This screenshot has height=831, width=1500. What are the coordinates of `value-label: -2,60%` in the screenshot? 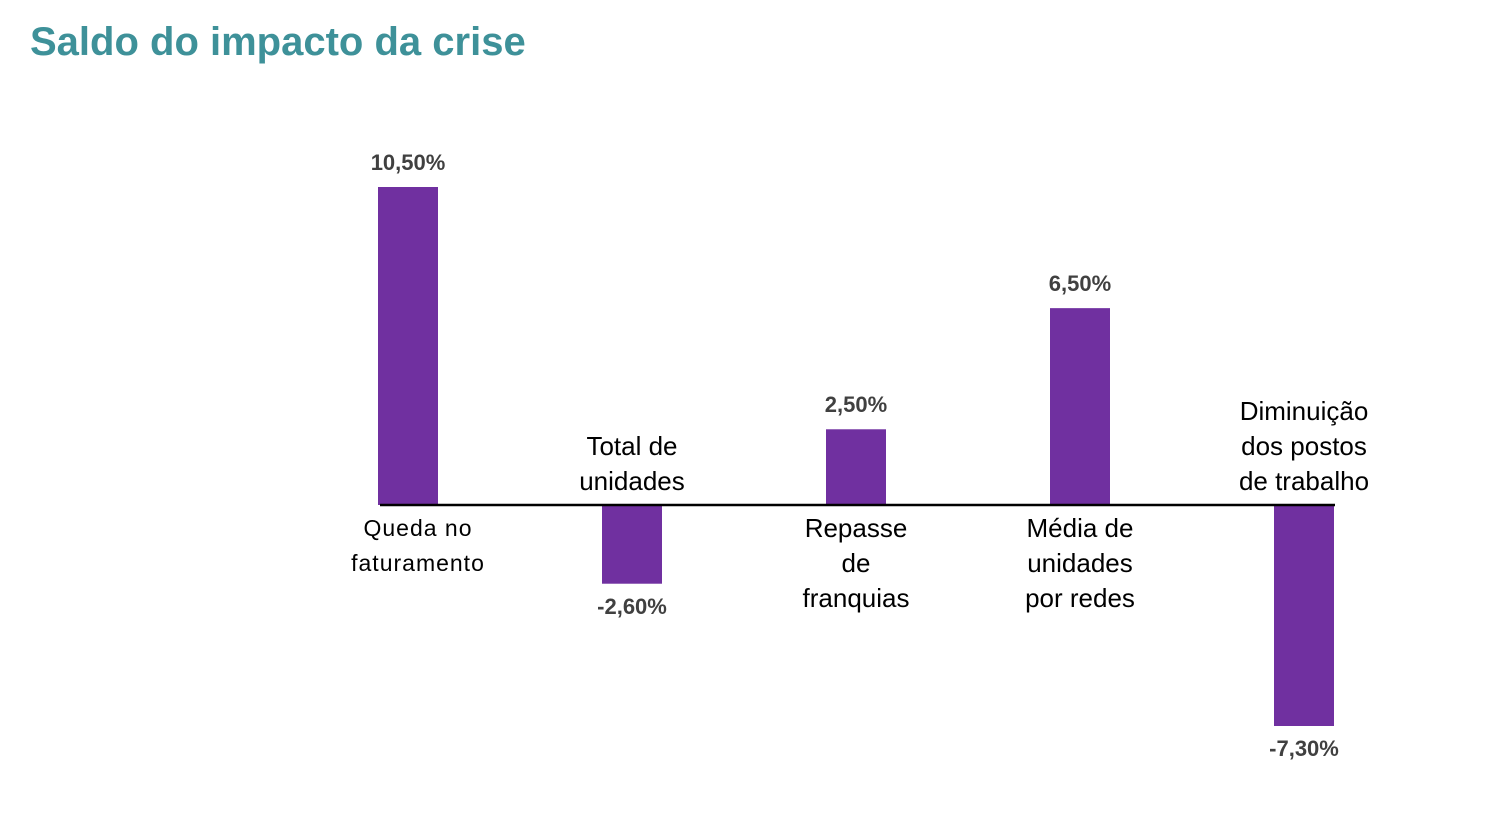 It's located at (632, 606).